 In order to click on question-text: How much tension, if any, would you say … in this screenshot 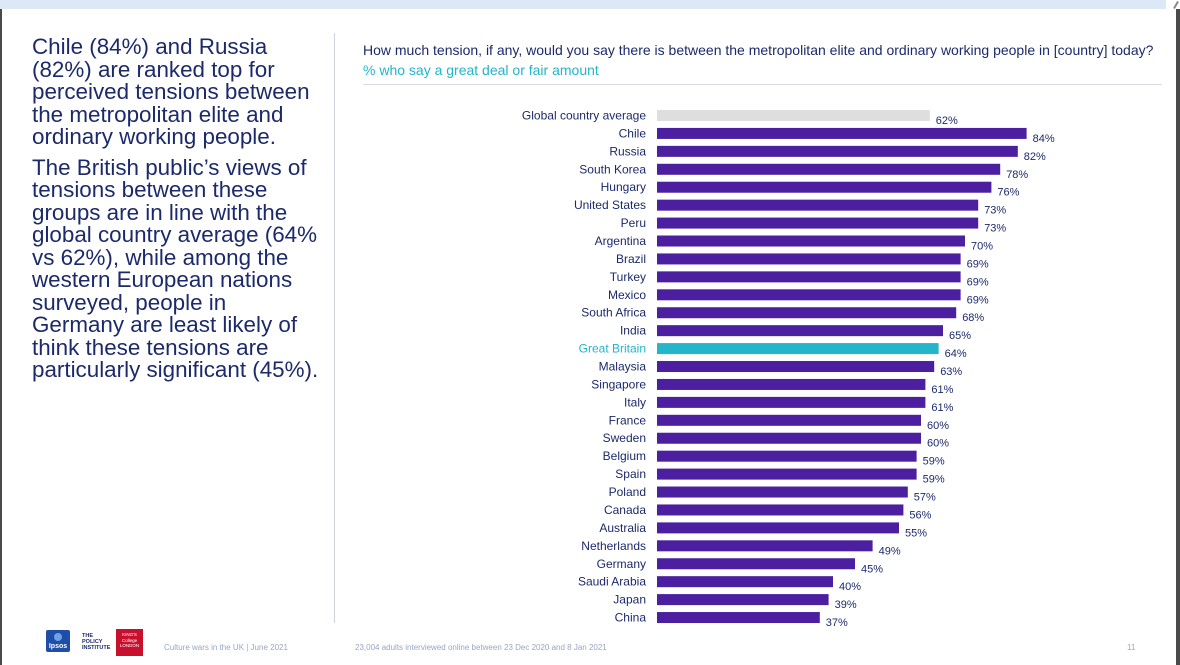, I will do `click(758, 50)`.